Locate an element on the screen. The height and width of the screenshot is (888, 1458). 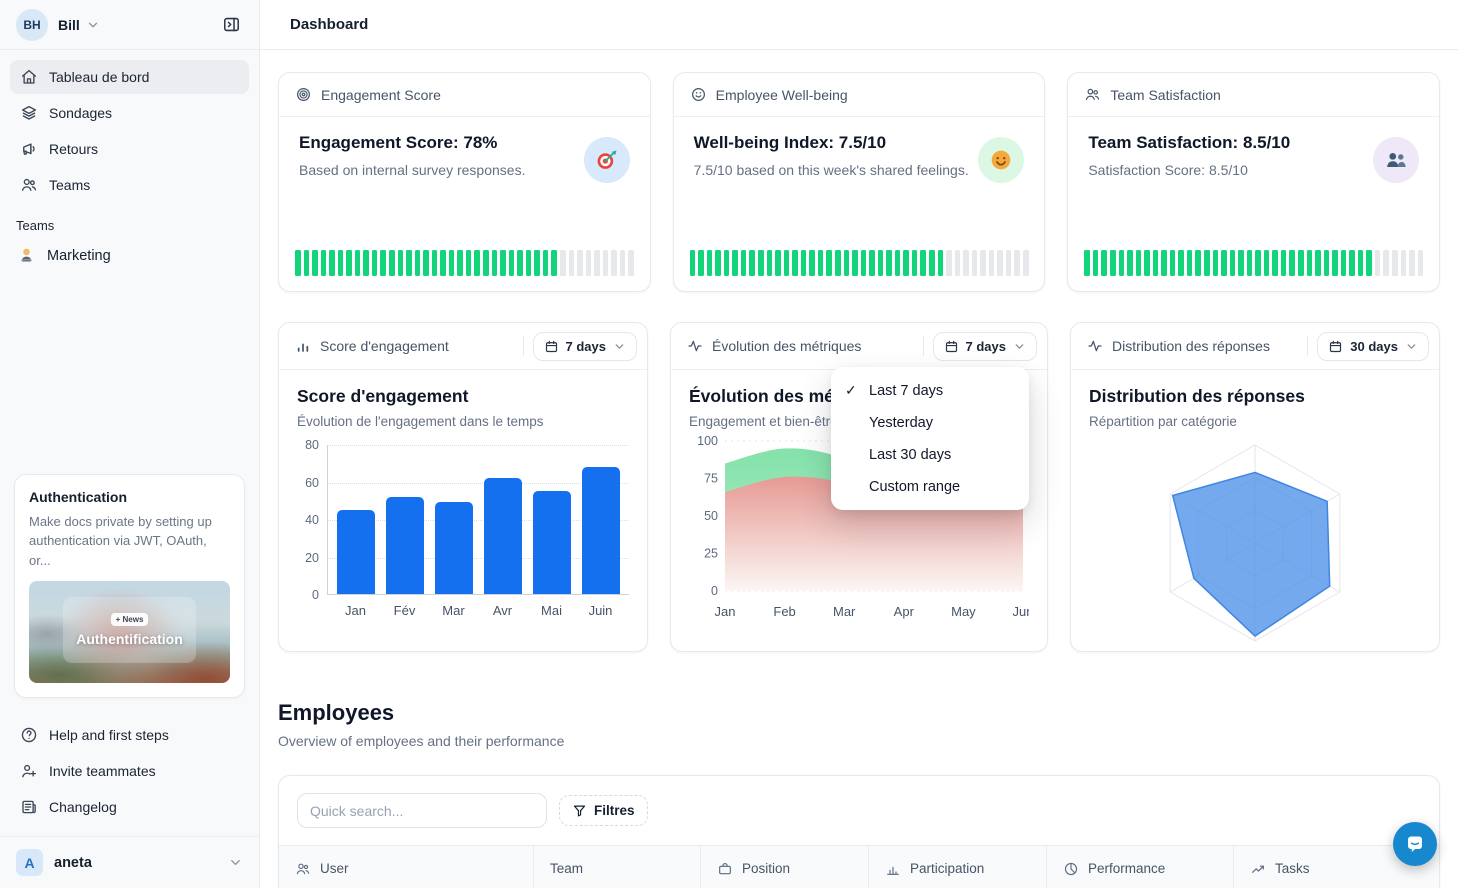
quick-search-input is located at coordinates (422, 810).